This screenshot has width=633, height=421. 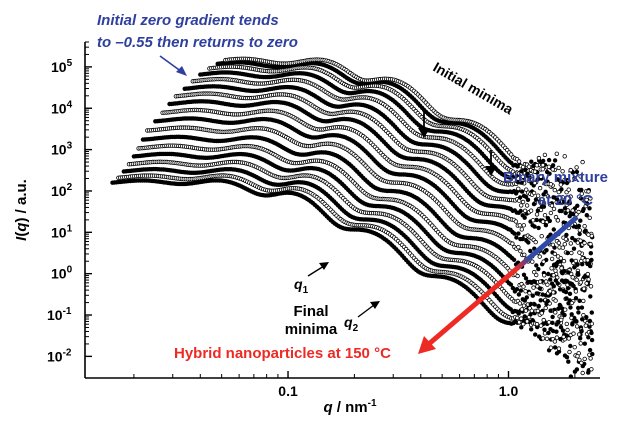 What do you see at coordinates (555, 177) in the screenshot?
I see `binary-line1: Binary mixture` at bounding box center [555, 177].